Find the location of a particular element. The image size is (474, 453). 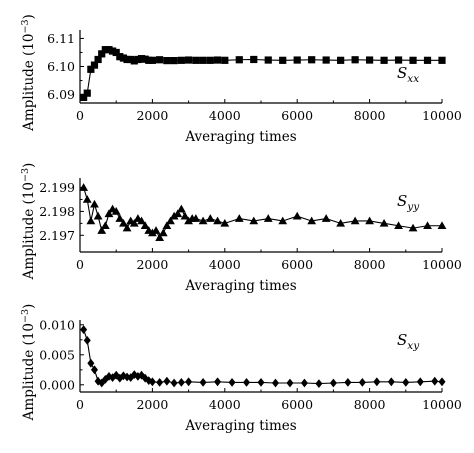

series-label-xy: Sxy is located at coordinates (408, 341).